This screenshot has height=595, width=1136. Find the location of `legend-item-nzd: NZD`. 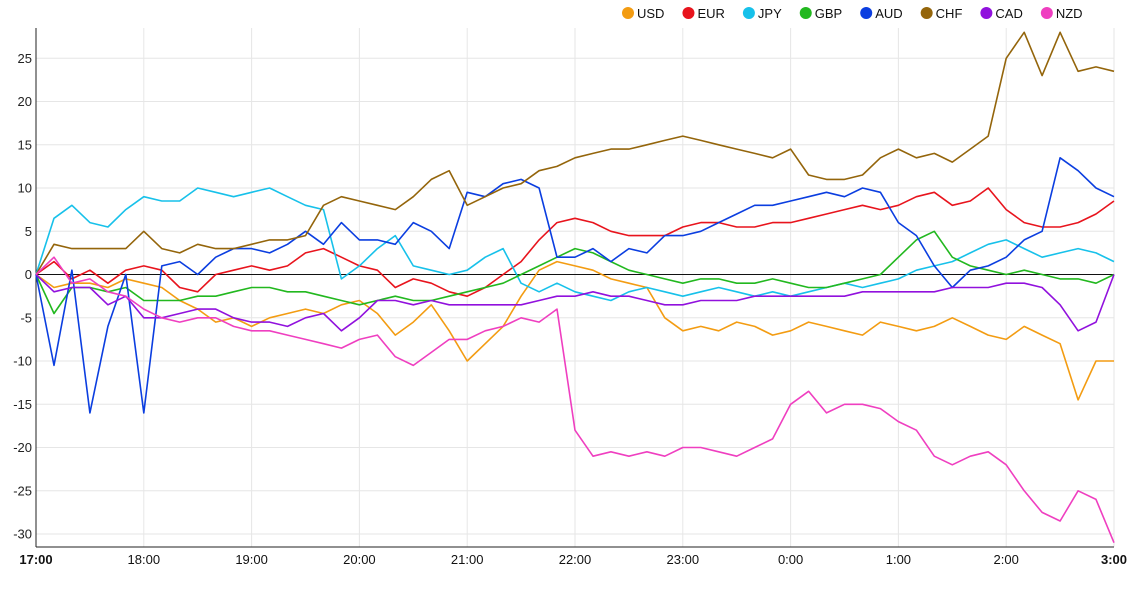

legend-item-nzd: NZD is located at coordinates (1061, 13).